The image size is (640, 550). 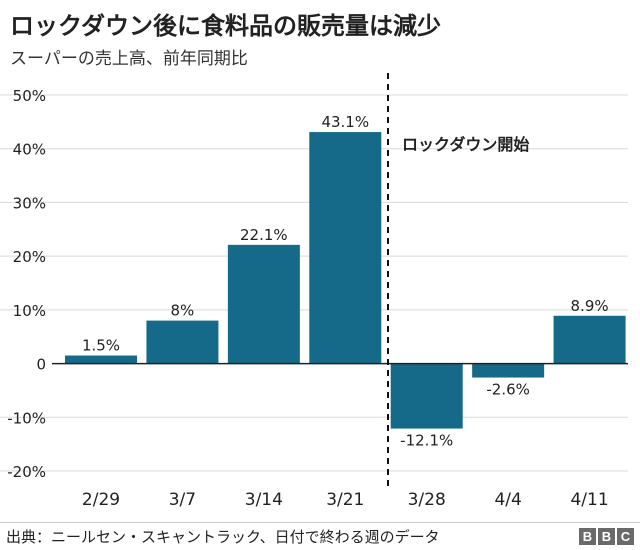 I want to click on data-label: 1.5%, so click(x=101, y=346).